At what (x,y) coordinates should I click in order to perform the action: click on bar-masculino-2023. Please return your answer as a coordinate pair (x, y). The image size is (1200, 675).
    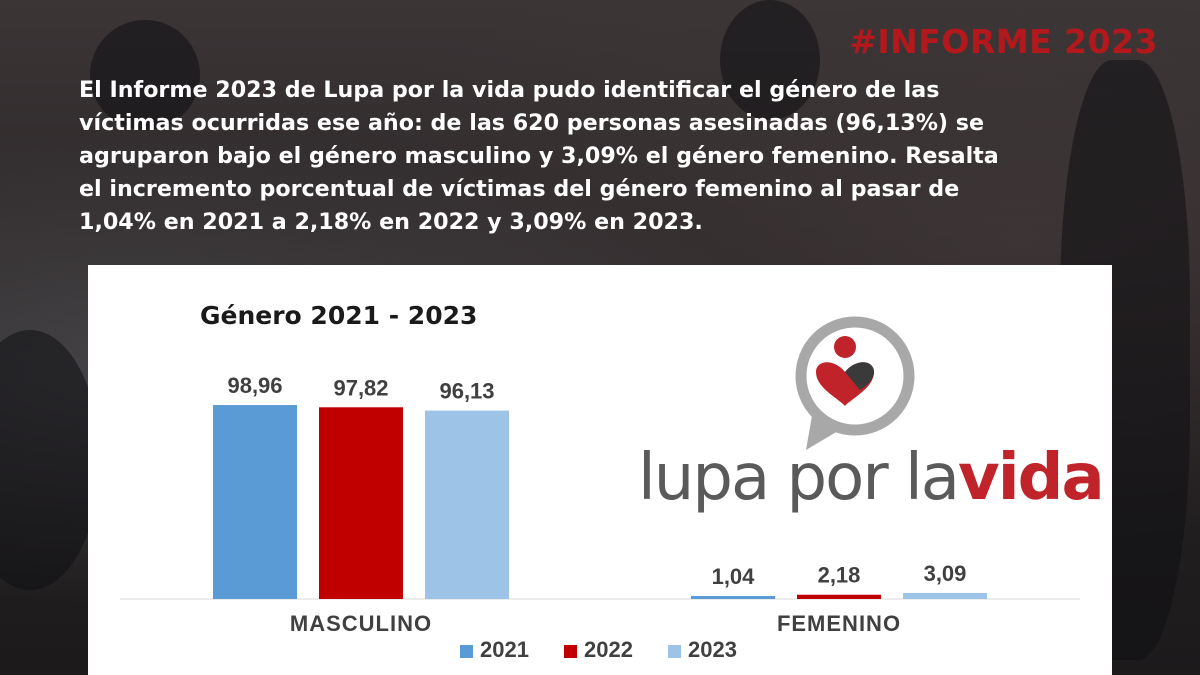
    Looking at the image, I should click on (467, 504).